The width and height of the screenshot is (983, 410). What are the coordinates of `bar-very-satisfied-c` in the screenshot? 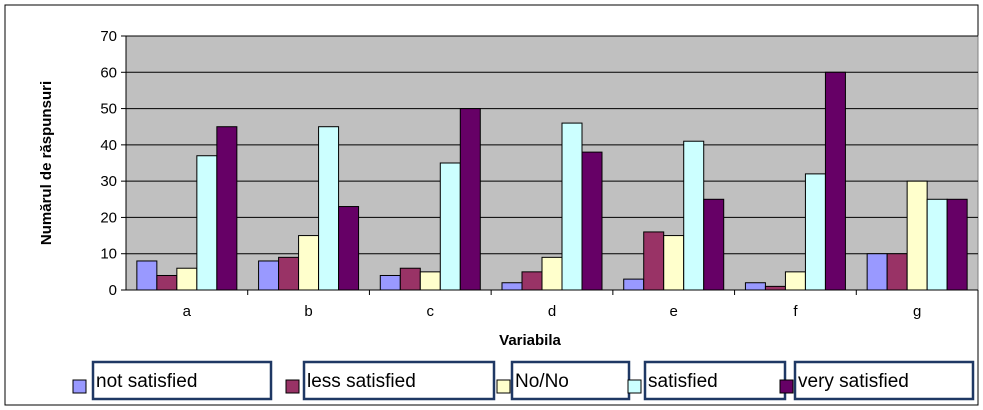 It's located at (470, 199).